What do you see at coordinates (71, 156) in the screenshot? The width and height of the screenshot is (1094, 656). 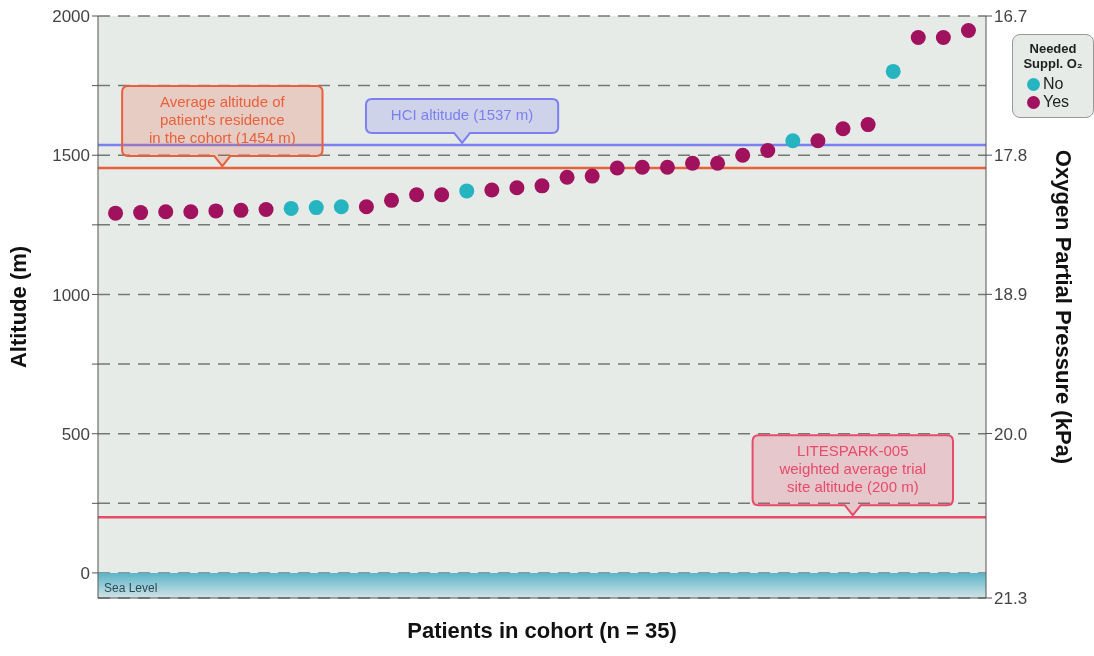 I see `y-tick-label: 1500` at bounding box center [71, 156].